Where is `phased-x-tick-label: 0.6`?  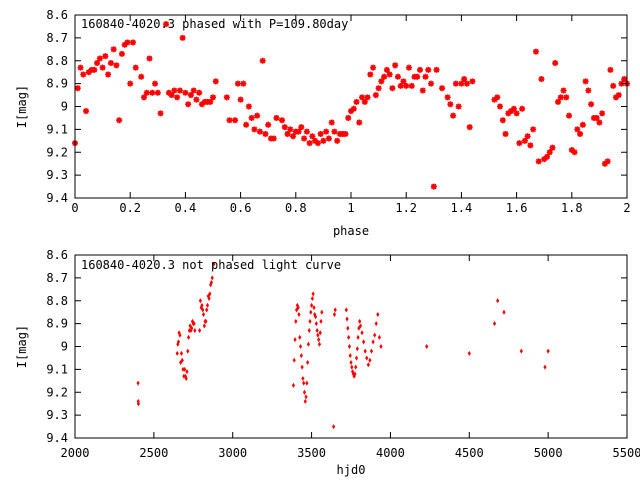
phased-x-tick-label: 0.6 is located at coordinates (241, 208).